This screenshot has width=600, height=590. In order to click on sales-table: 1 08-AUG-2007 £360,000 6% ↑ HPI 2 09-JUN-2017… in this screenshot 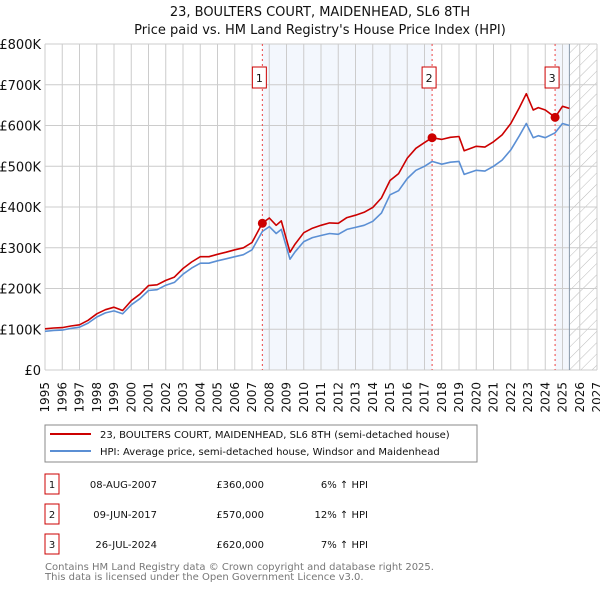, I will do `click(206, 514)`.